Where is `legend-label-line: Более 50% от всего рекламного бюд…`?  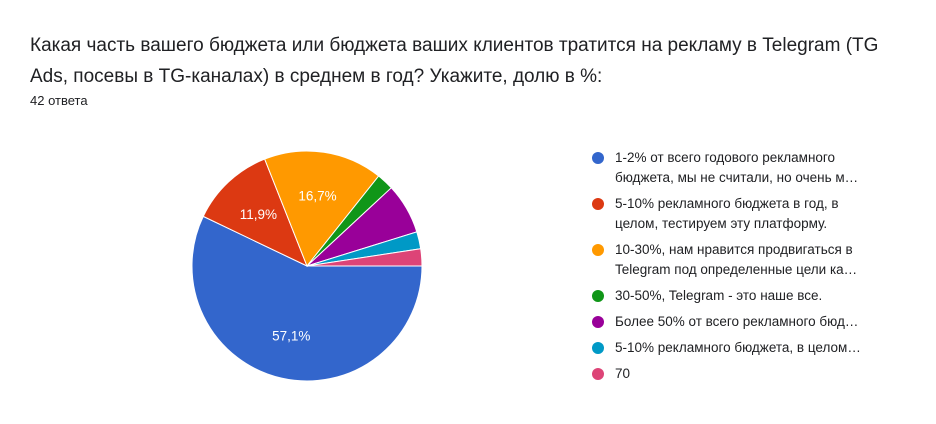 legend-label-line: Более 50% от всего рекламного бюд… is located at coordinates (737, 321).